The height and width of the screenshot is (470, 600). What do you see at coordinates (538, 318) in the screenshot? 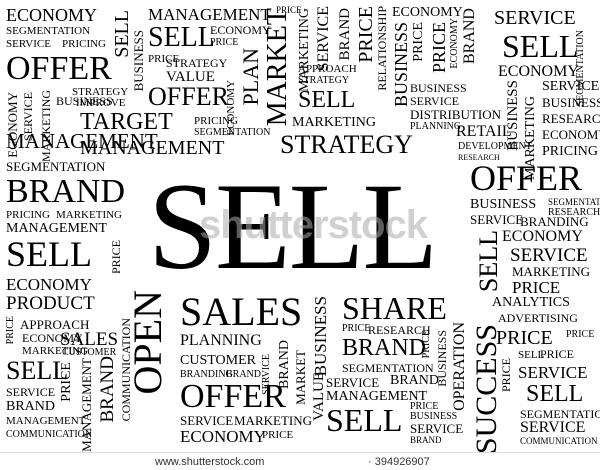
I see `word: ADVERTISING` at bounding box center [538, 318].